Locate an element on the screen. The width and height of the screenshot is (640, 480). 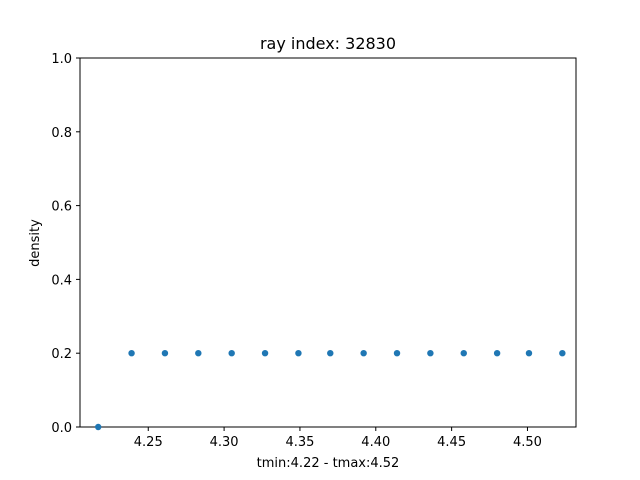
x-axis-label: tmin:4.22 - tmax:4.52 is located at coordinates (328, 463).